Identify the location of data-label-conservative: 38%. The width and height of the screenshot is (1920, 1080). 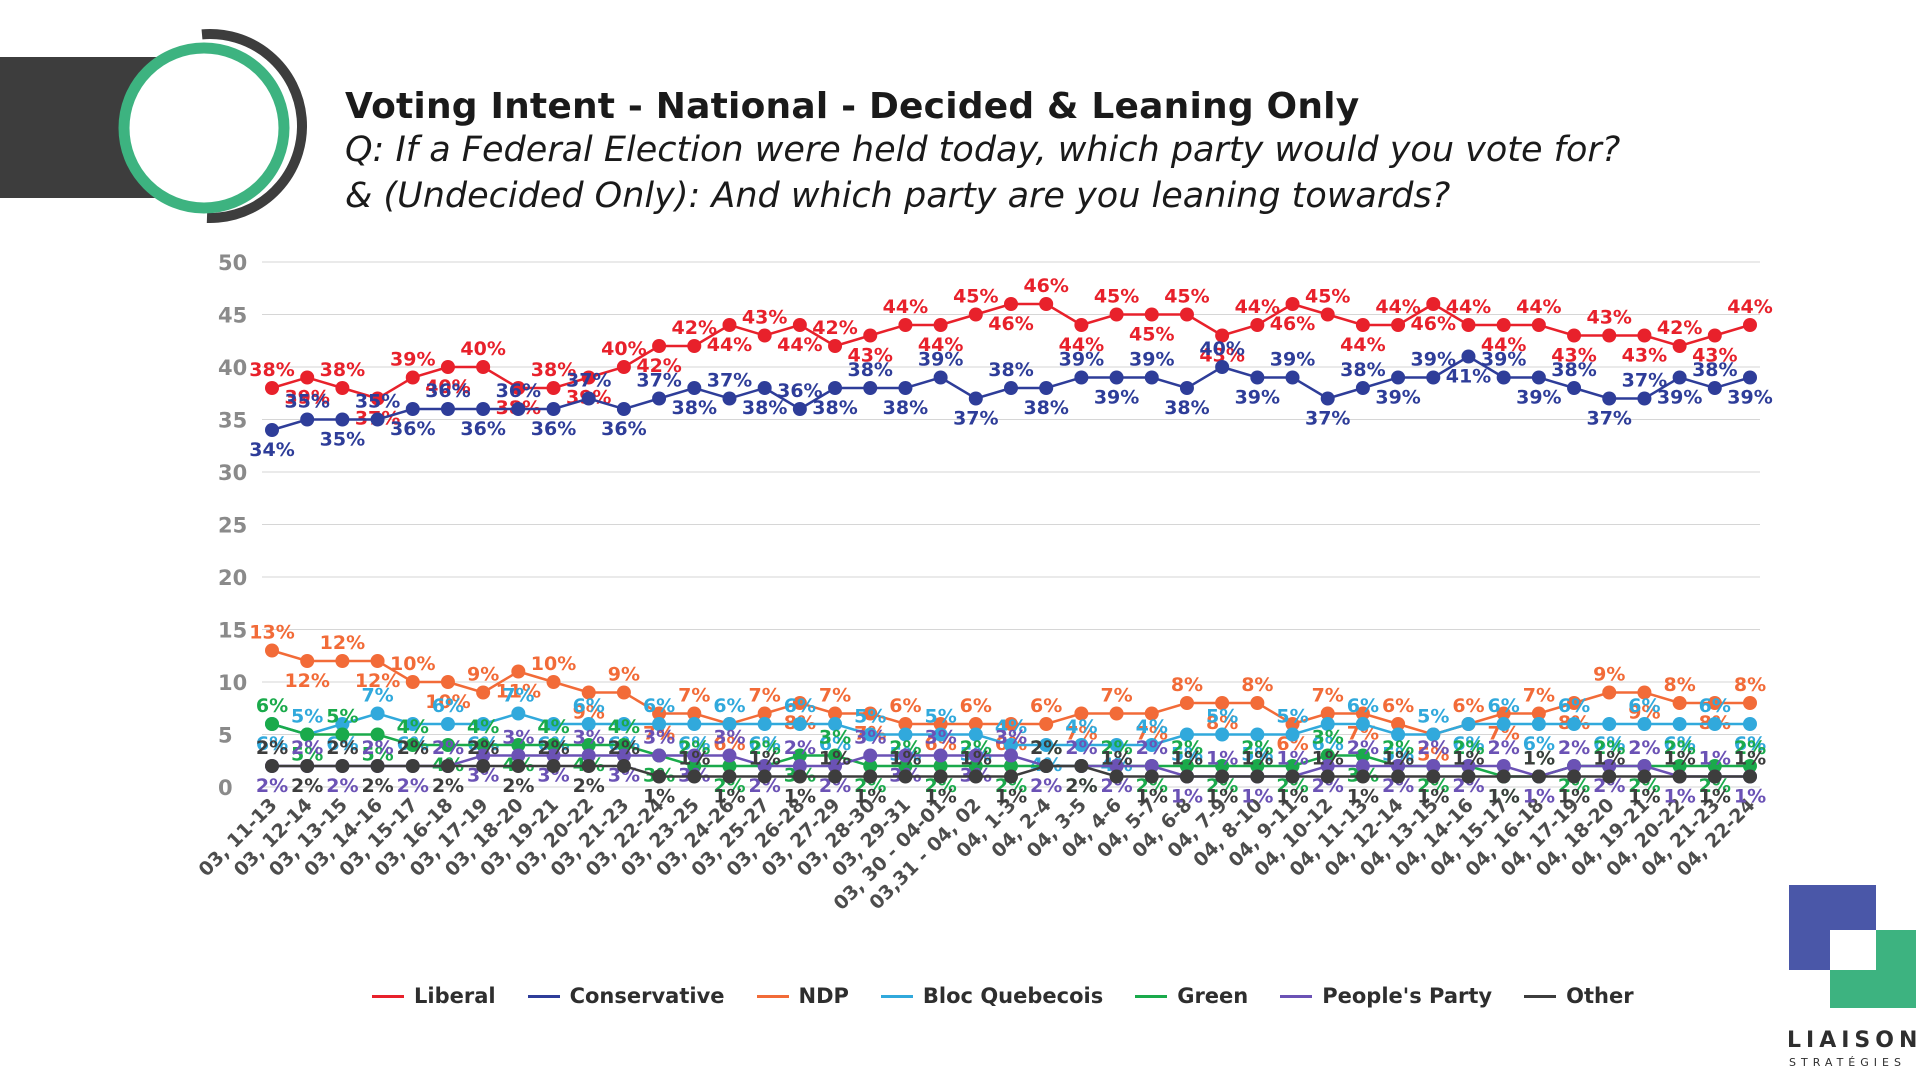
(905, 408).